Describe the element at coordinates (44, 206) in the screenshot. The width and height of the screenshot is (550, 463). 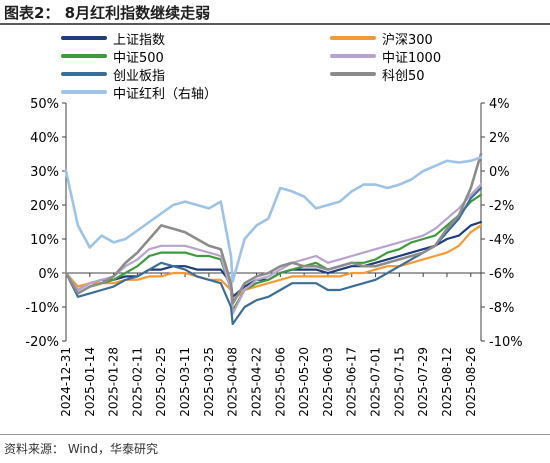
I see `left-y-tick-label: 20%` at that location.